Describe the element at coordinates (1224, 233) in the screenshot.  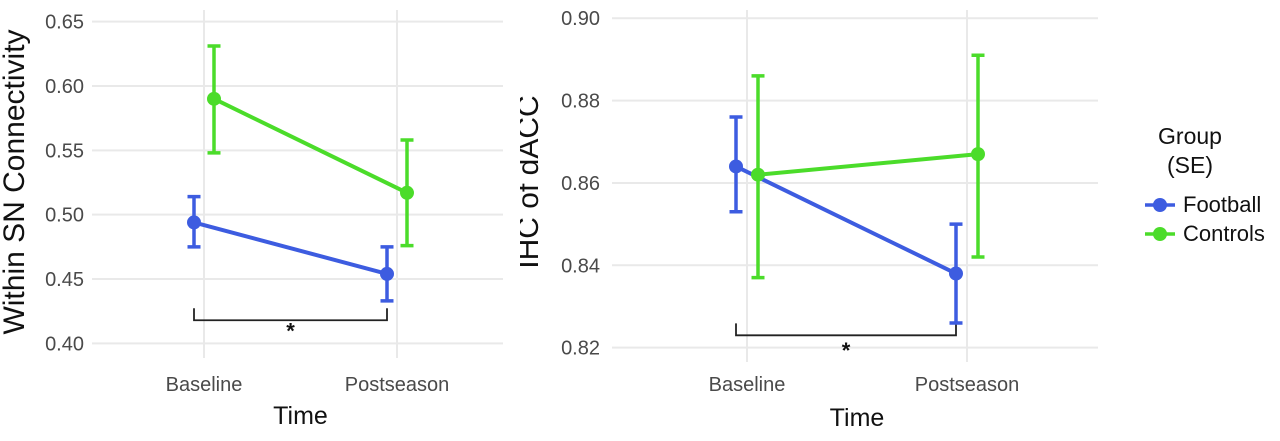
I see `legend-item-label: Controls` at that location.